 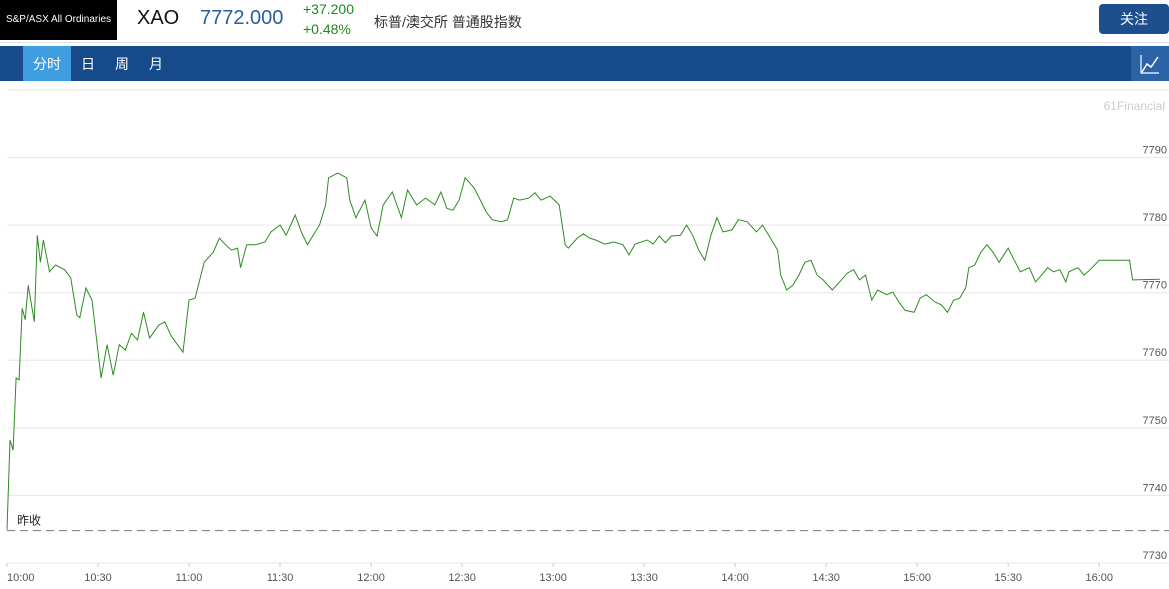 What do you see at coordinates (88, 64) in the screenshot?
I see `tab: 日` at bounding box center [88, 64].